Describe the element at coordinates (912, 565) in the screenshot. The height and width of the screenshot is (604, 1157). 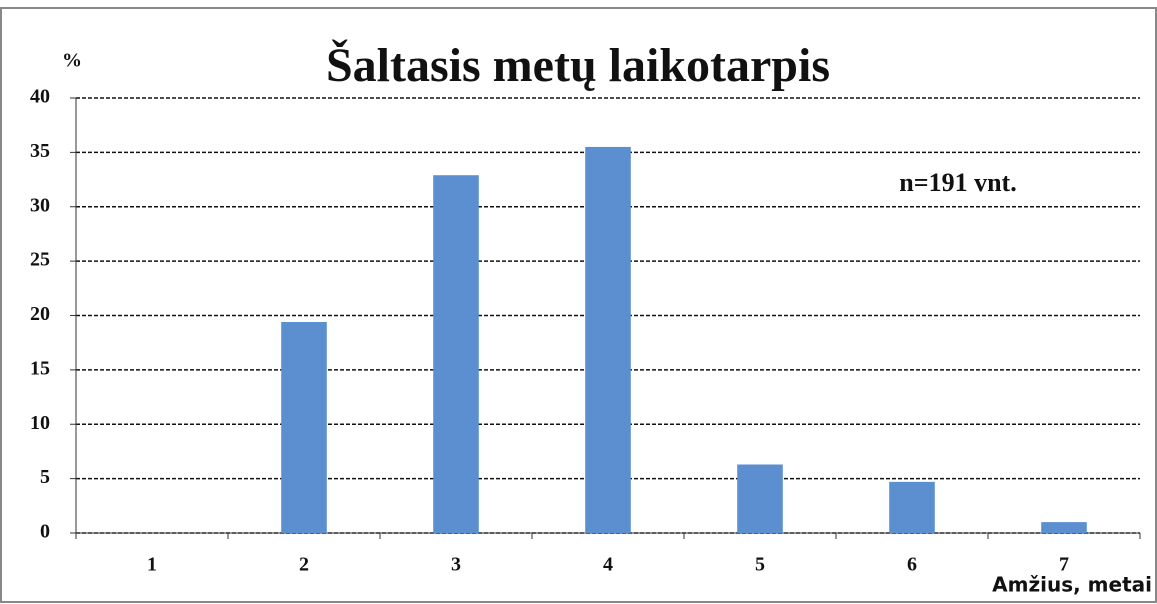
I see `x-tick-label: 6` at that location.